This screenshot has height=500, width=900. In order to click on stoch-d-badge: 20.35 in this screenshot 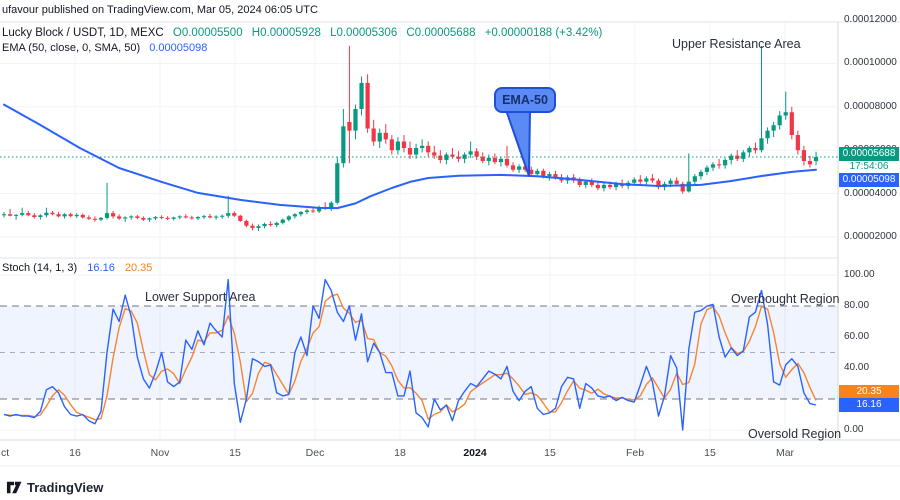, I will do `click(869, 391)`.